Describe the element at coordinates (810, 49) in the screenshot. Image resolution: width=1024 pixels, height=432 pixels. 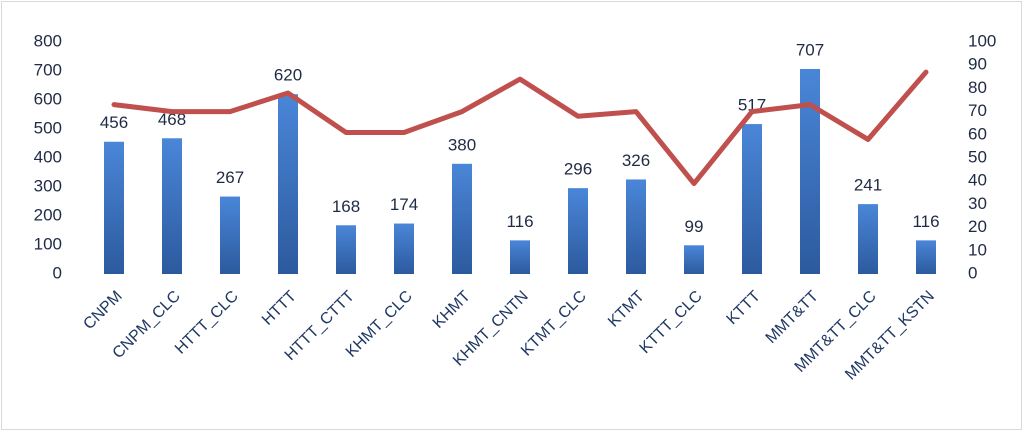
I see `data-label: 707` at that location.